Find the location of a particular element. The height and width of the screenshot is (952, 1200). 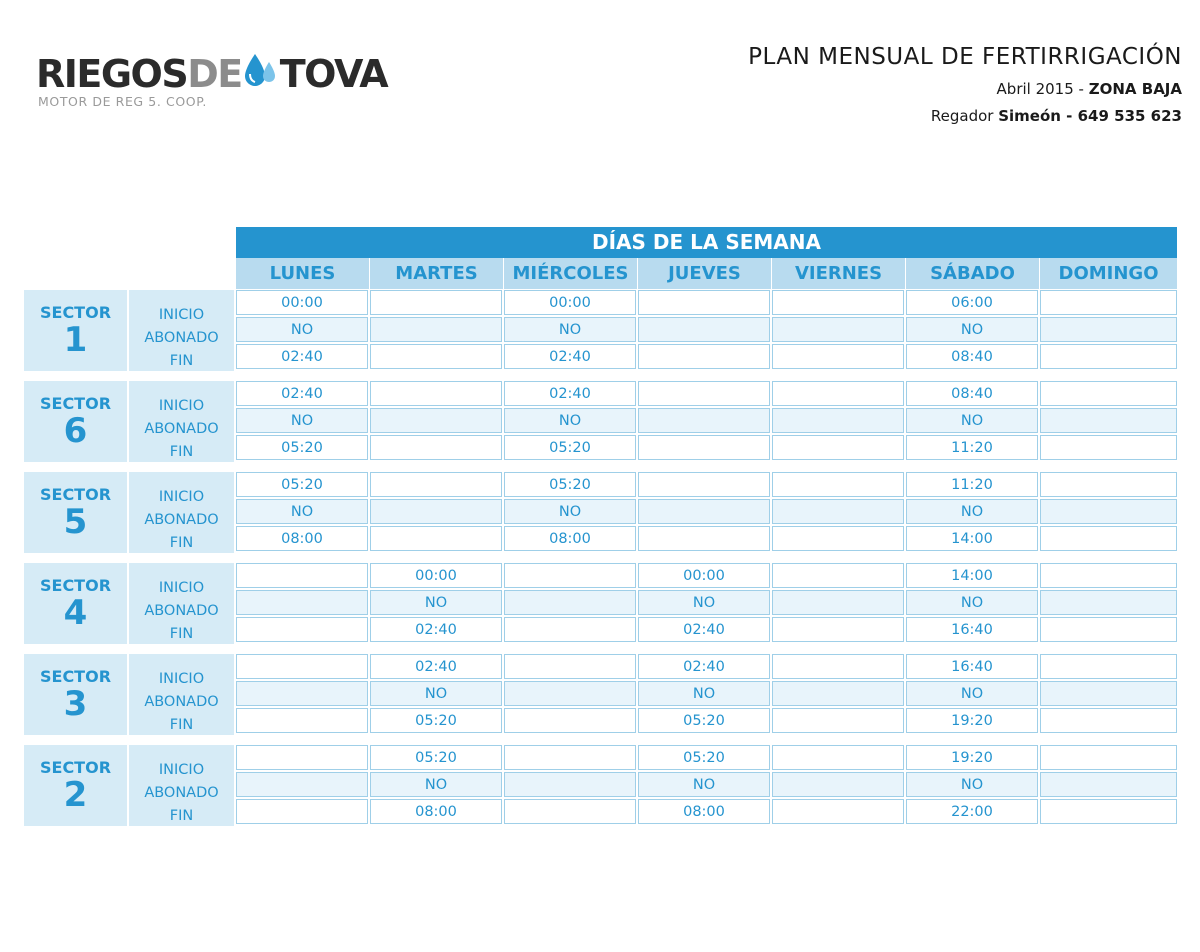

schedule-grid: 00:00 00:00 06:00 NO NO NO 02:40 02:40 08:40 is located at coordinates (706, 330).